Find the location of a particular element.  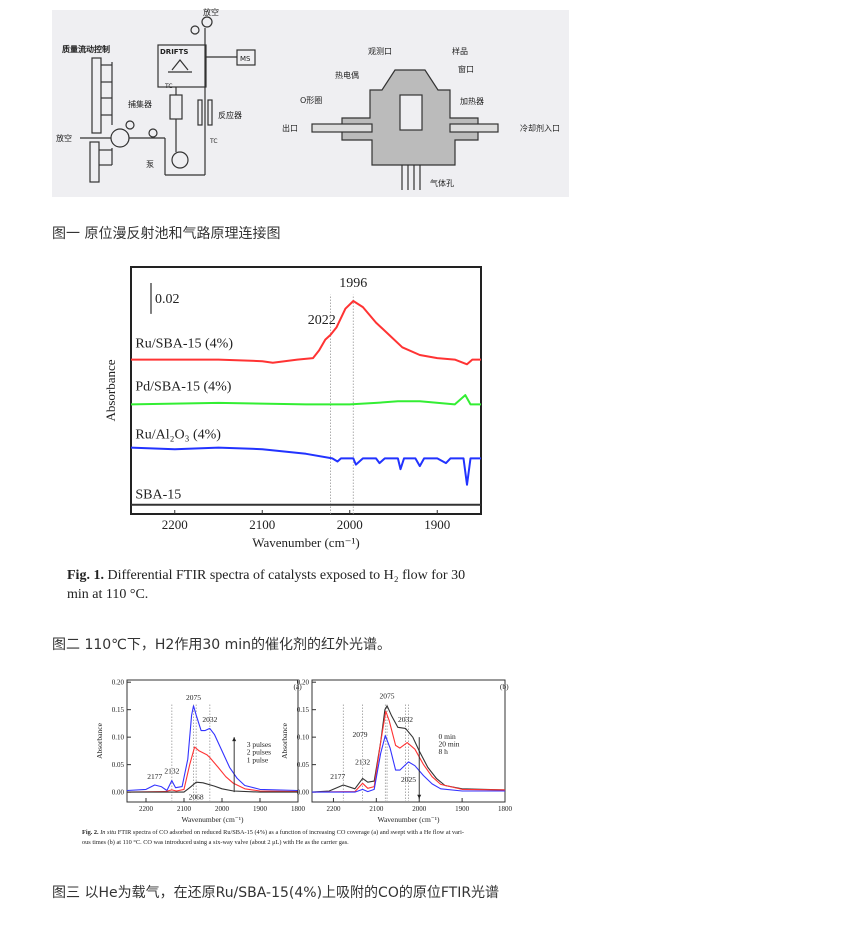

label-window: 窗口 is located at coordinates (466, 69).